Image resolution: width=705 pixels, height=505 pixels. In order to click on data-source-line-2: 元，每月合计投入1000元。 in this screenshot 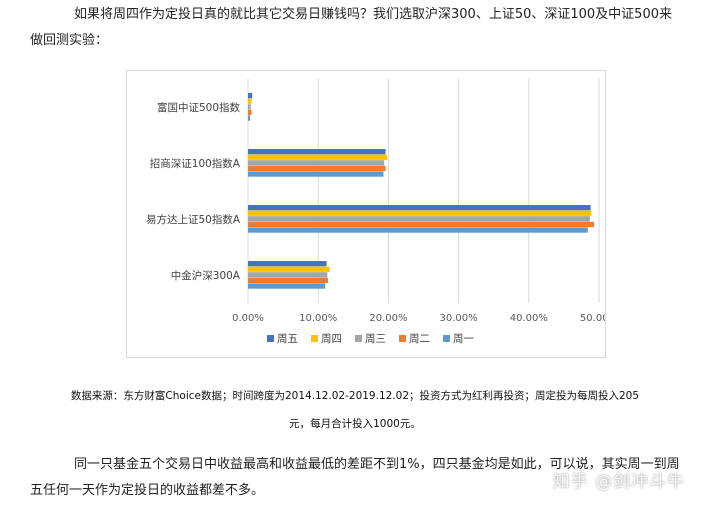, I will do `click(355, 424)`.